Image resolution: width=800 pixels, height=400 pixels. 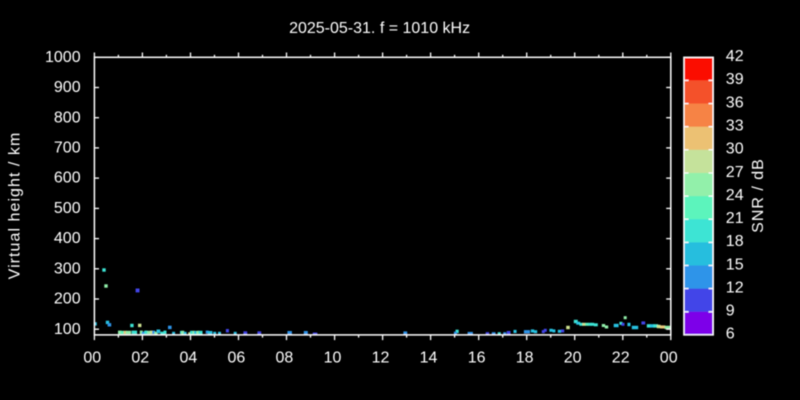 I want to click on svg-text: 10, so click(x=333, y=358).